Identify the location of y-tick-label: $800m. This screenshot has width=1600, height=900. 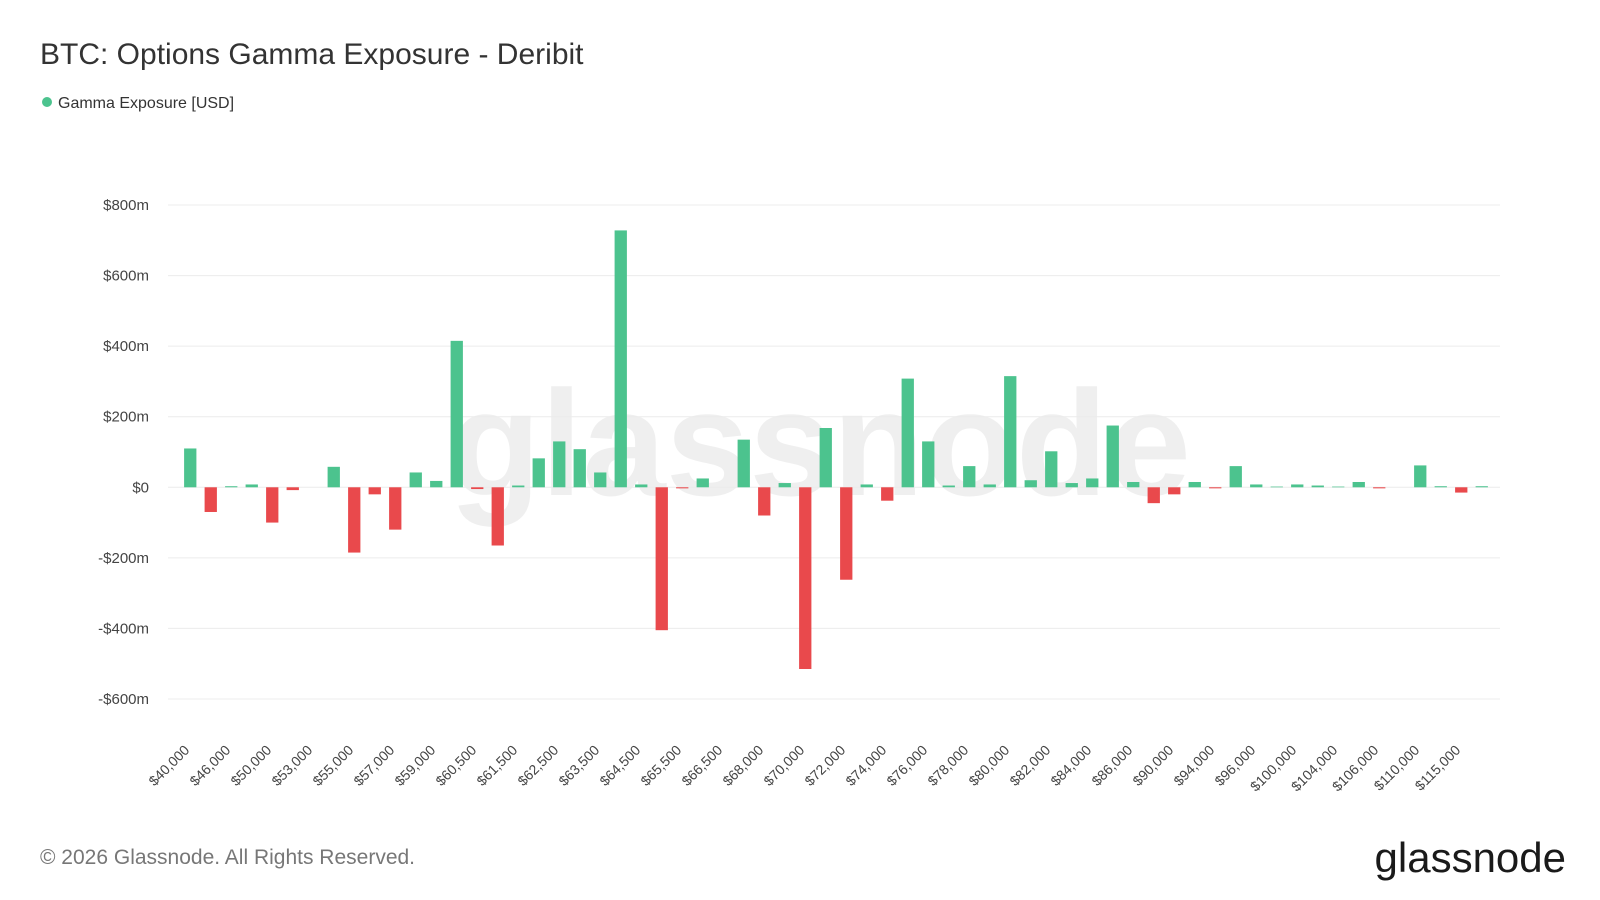
(126, 205).